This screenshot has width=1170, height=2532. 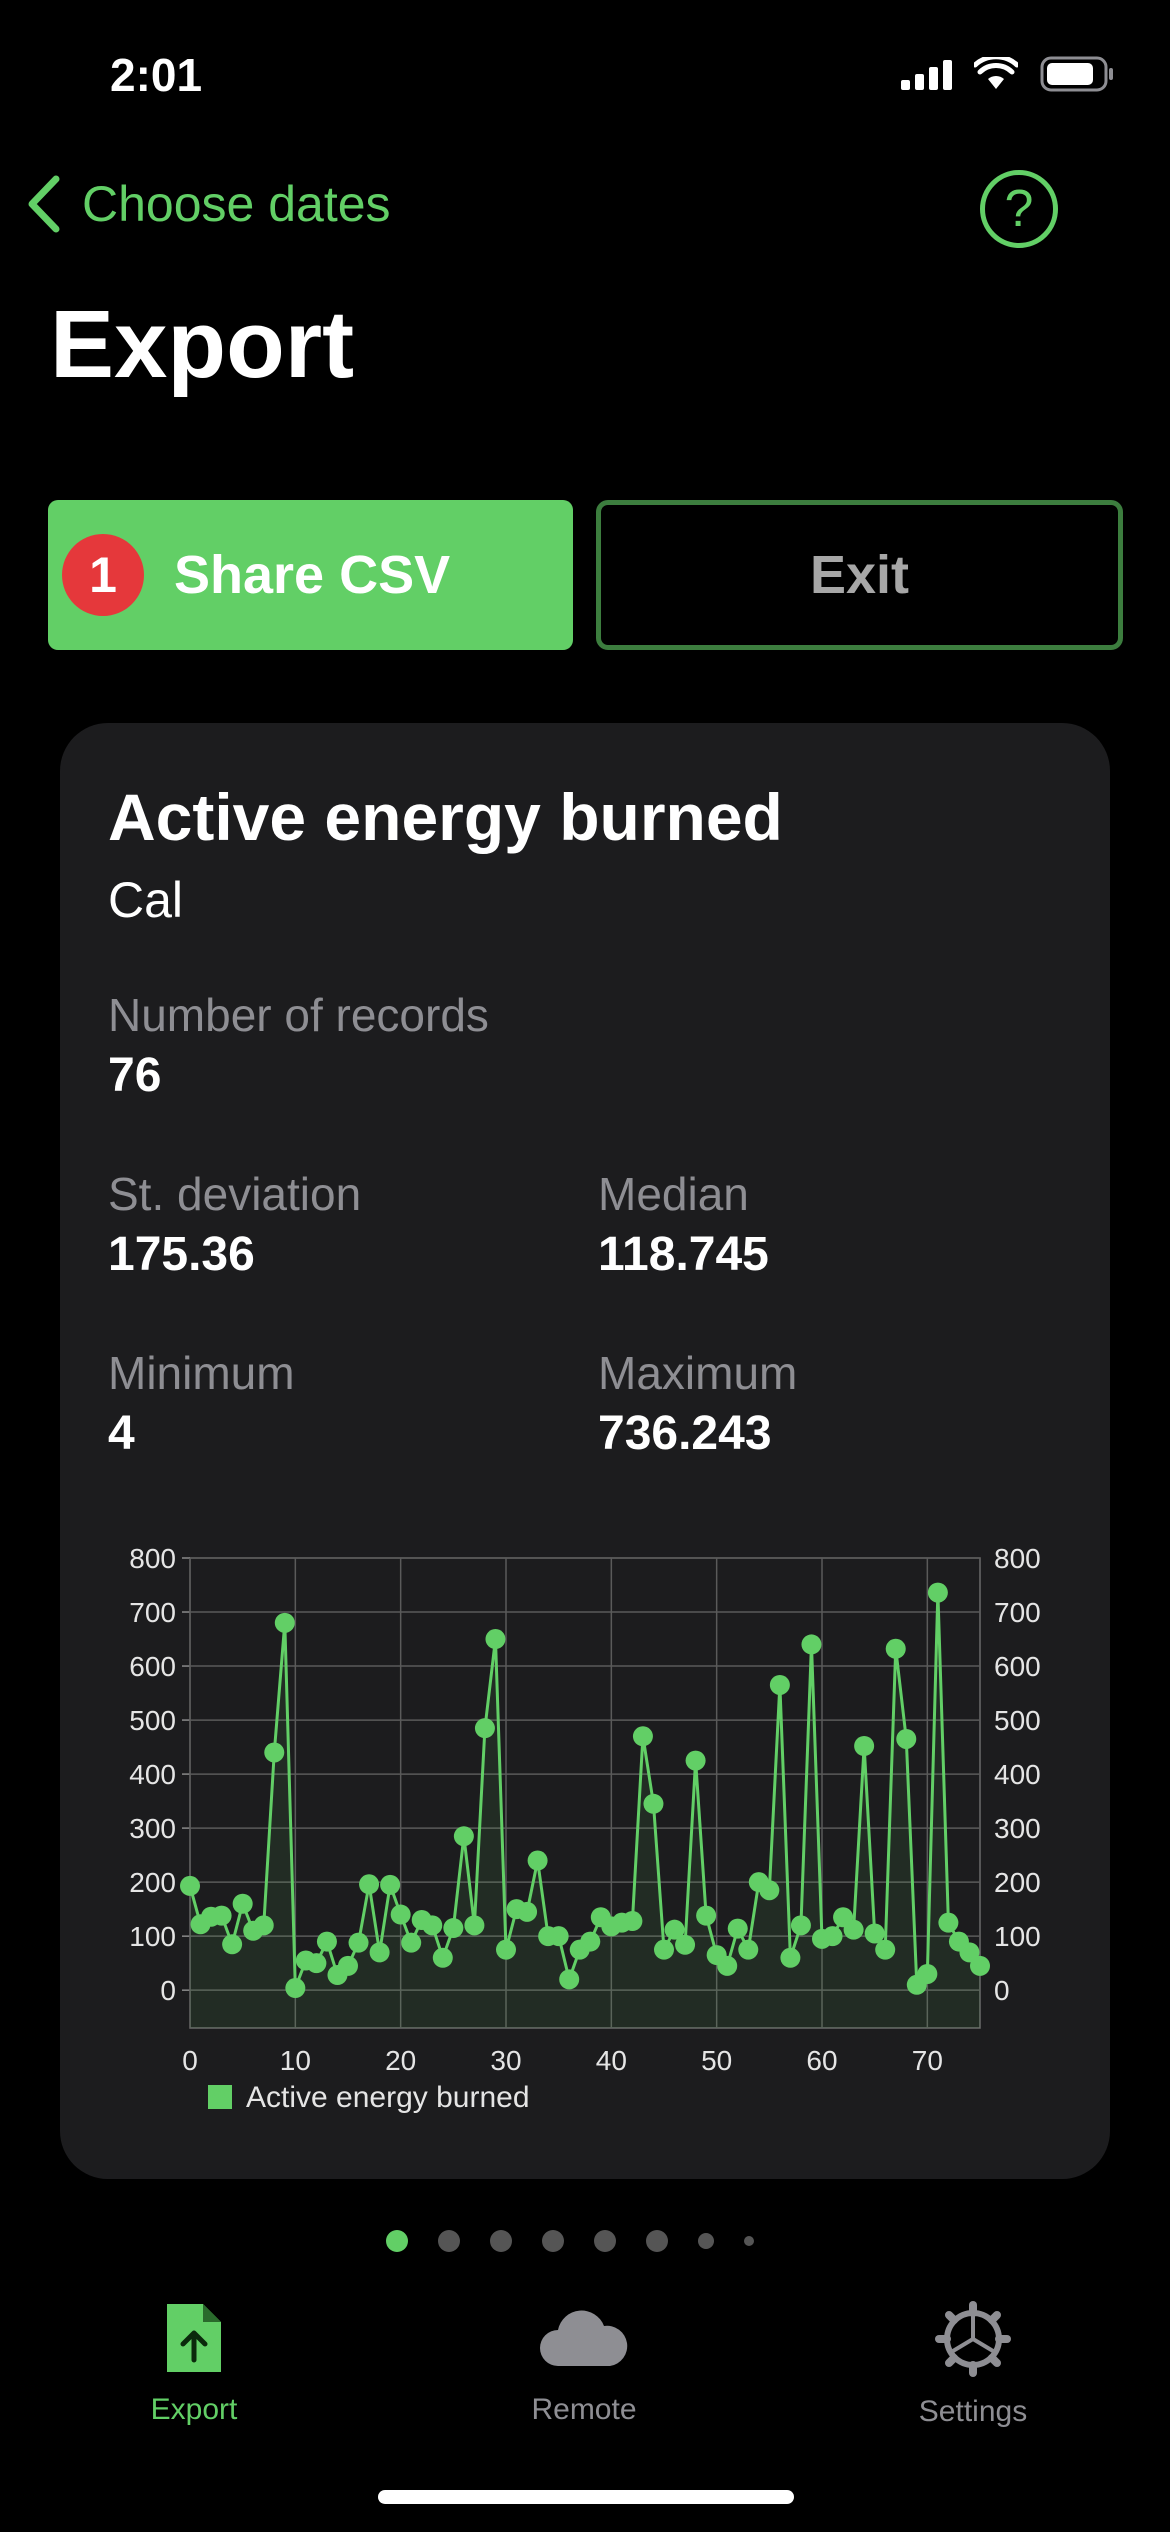 What do you see at coordinates (926, 74) in the screenshot?
I see `cellular-signal-icon` at bounding box center [926, 74].